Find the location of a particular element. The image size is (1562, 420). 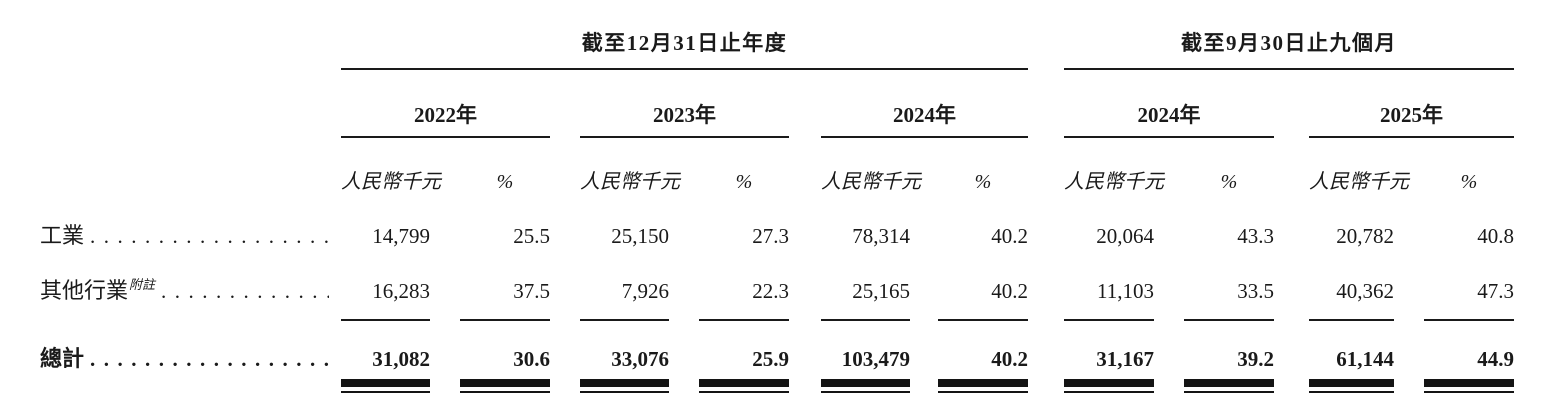

percent-cell: 33.5 is located at coordinates (1255, 291).